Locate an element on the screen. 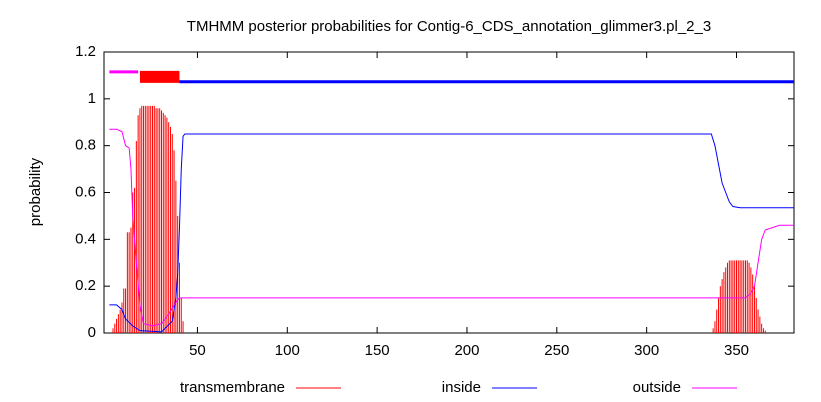 The height and width of the screenshot is (402, 821). x-tick-label: 250 is located at coordinates (556, 350).